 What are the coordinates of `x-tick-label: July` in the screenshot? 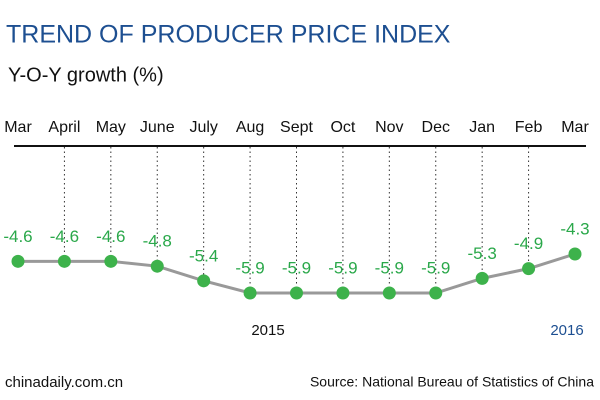 It's located at (203, 127).